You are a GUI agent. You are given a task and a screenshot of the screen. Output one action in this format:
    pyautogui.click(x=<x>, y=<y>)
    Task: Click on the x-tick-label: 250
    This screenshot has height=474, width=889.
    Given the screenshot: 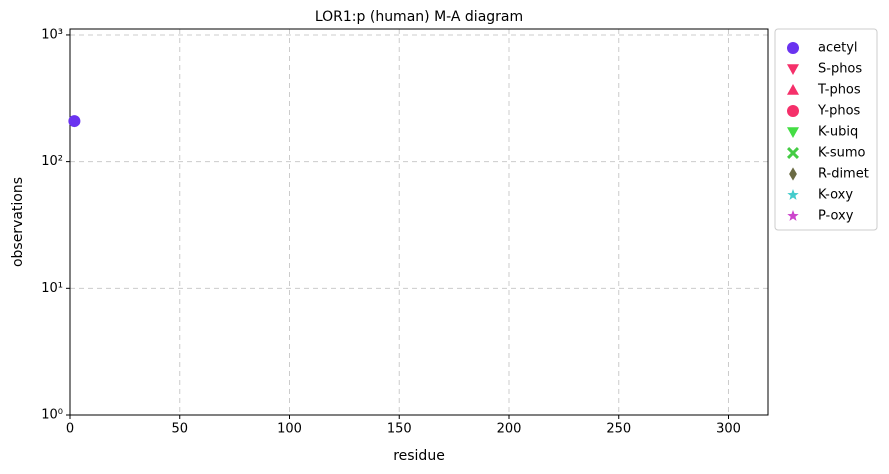 What is the action you would take?
    pyautogui.click(x=618, y=429)
    